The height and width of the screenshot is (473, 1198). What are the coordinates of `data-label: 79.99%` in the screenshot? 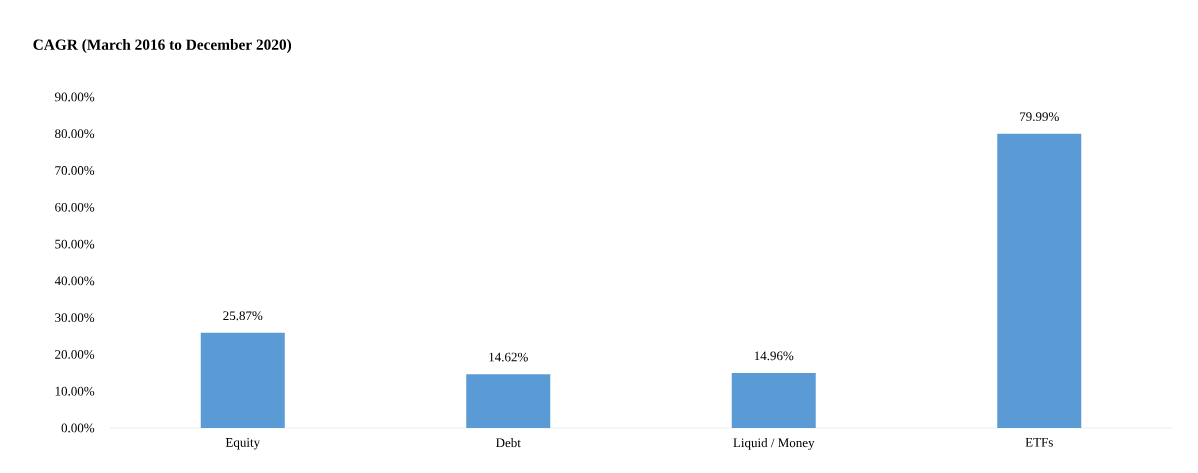 It's located at (1039, 117).